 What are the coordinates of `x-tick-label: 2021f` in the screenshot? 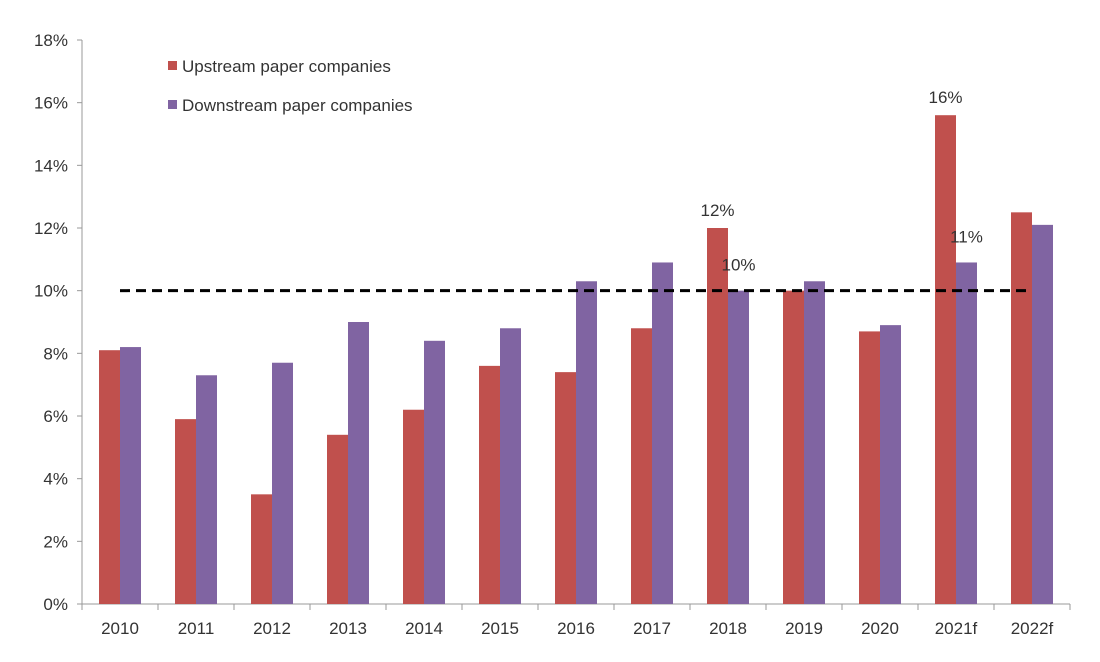 It's located at (956, 628).